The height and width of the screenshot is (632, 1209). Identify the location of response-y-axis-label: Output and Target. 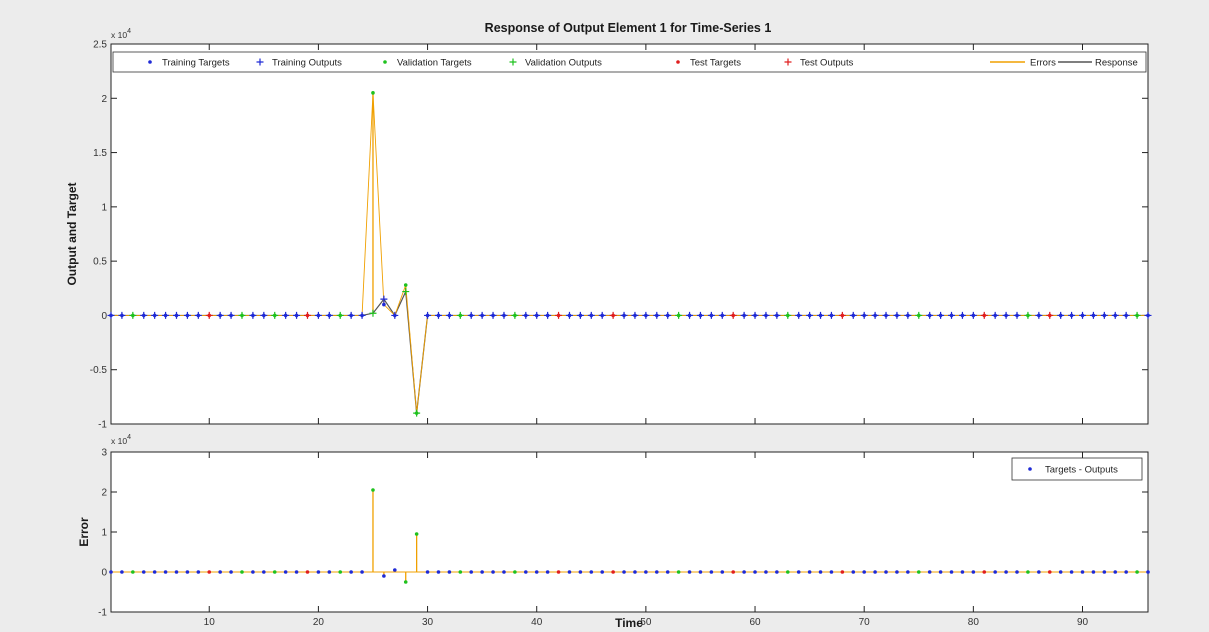
(72, 233).